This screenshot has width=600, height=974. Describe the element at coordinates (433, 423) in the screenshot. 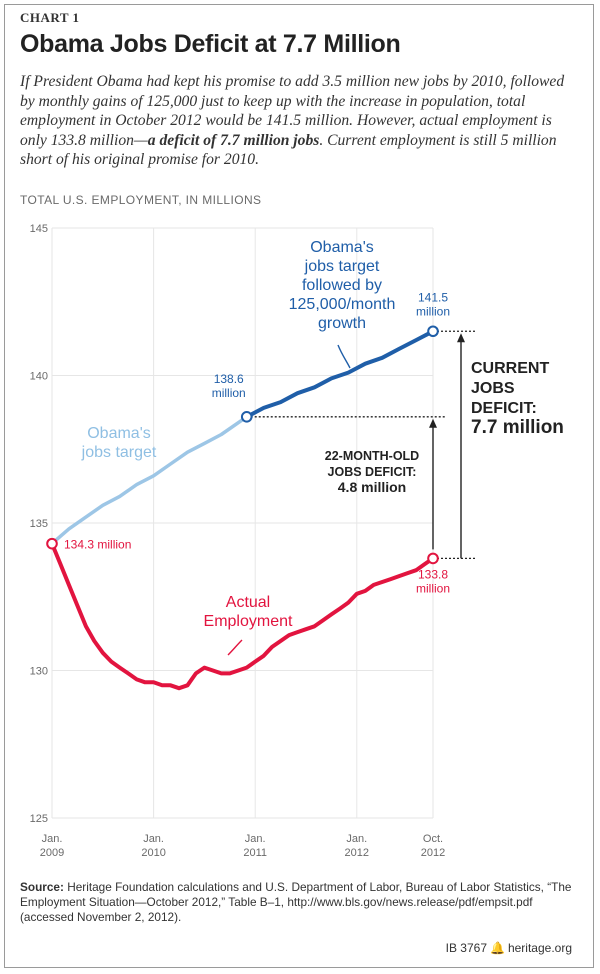

I see `deficit-22-arrowhead` at that location.